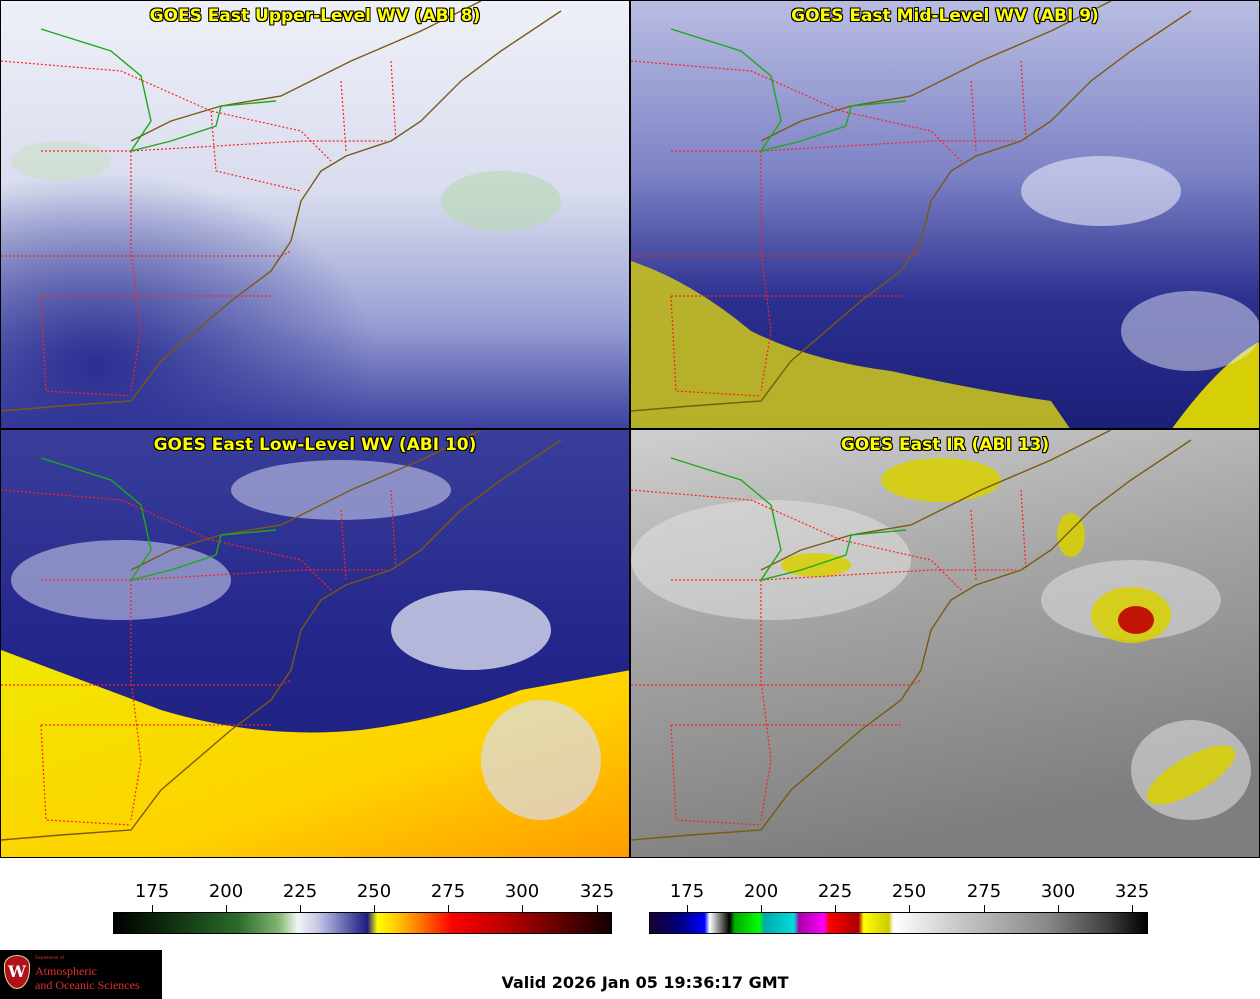 The image size is (1260, 999). What do you see at coordinates (984, 891) in the screenshot?
I see `ir-tick-label: 275` at bounding box center [984, 891].